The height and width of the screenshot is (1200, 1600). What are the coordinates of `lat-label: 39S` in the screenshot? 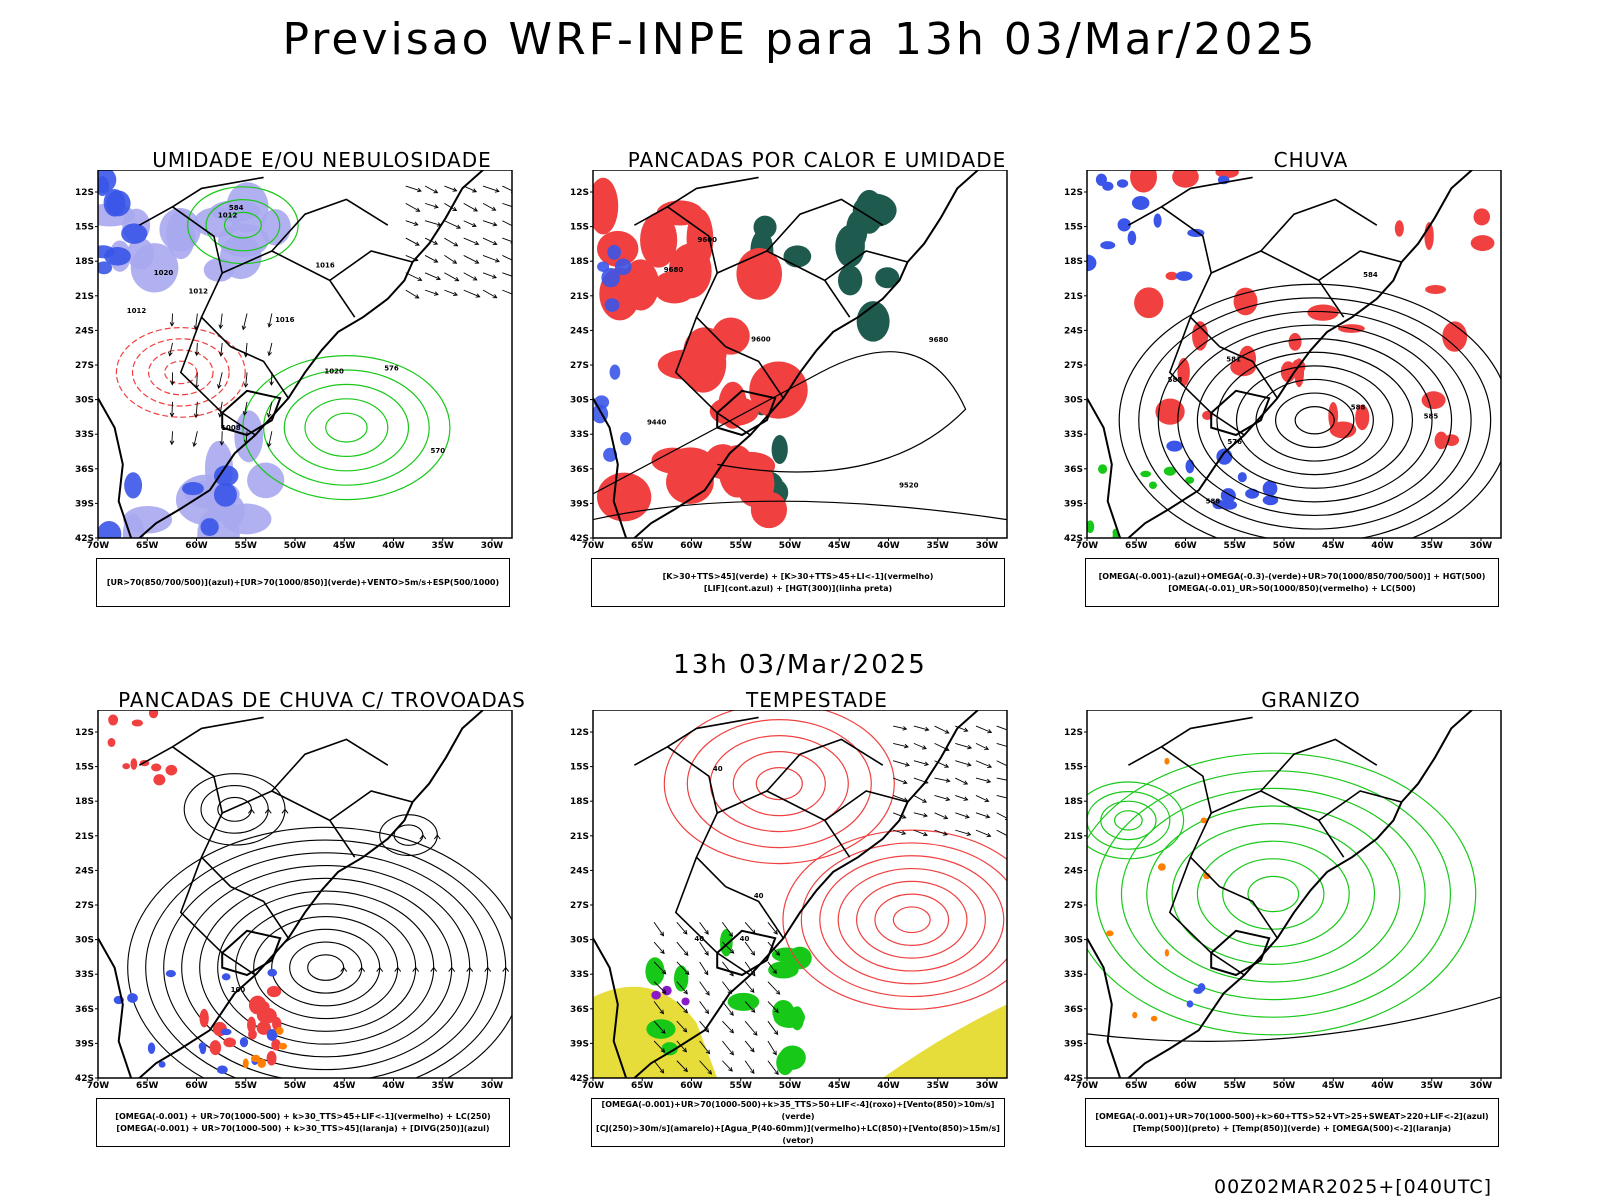 It's located at (1073, 1044).